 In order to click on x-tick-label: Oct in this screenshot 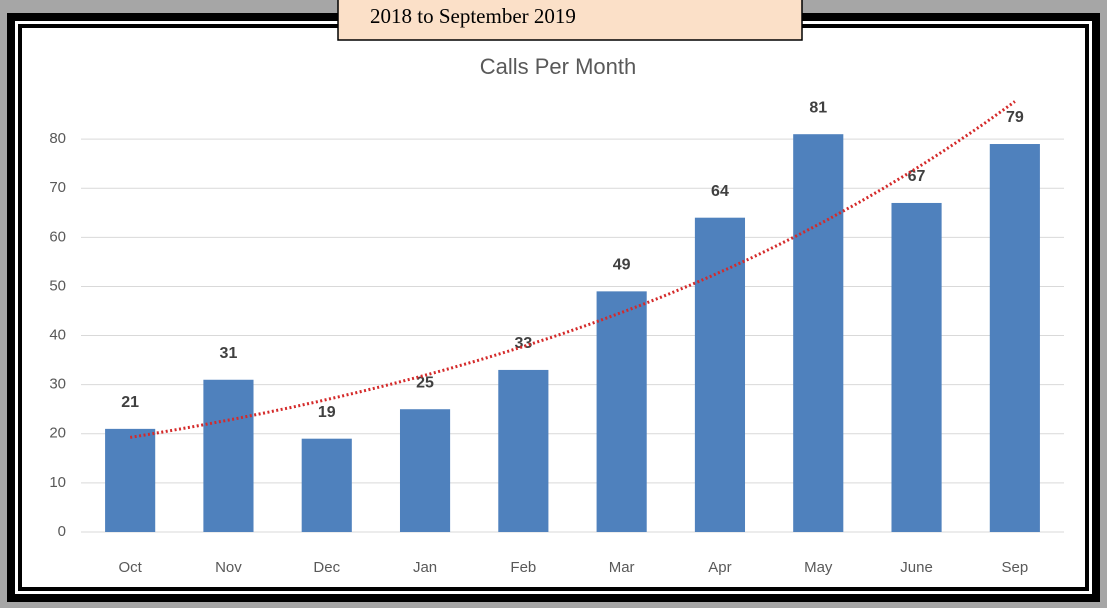, I will do `click(130, 567)`.